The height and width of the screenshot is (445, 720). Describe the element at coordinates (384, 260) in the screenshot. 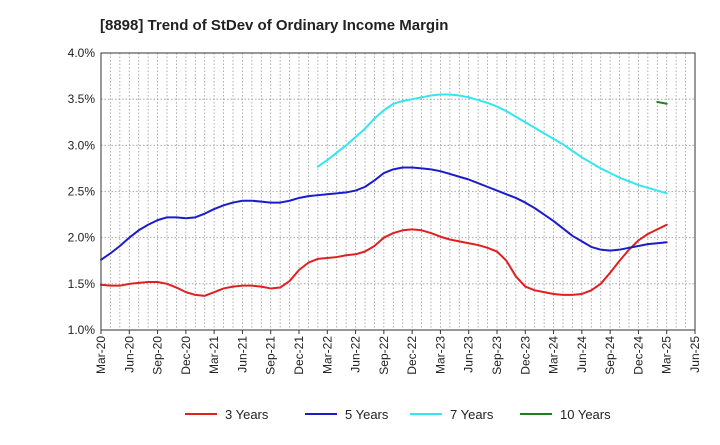

I see `series-line-3-years` at that location.